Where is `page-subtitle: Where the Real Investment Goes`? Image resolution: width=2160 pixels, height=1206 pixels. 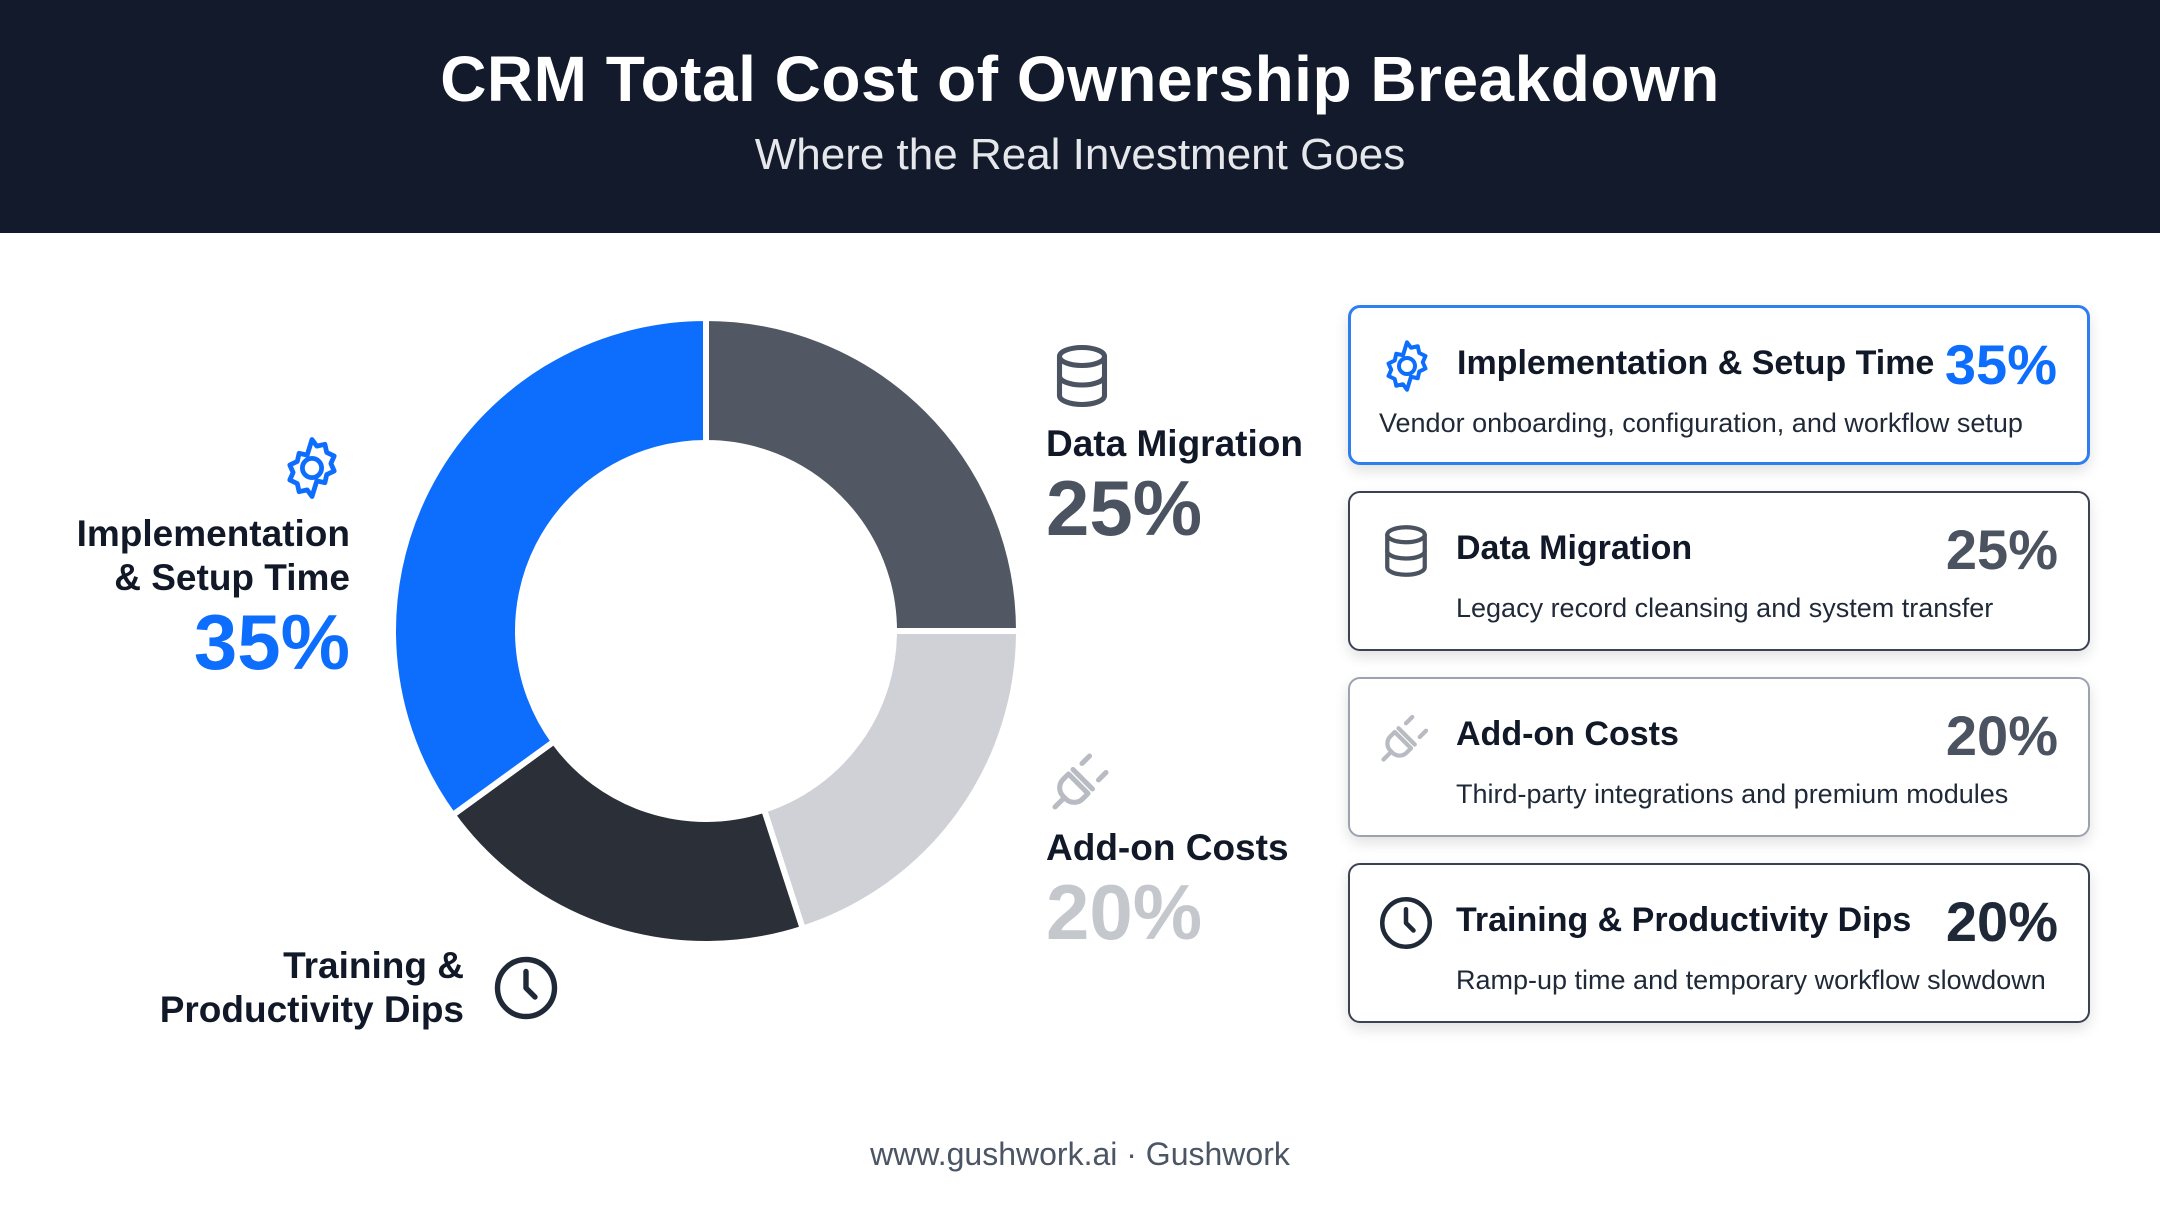 page-subtitle: Where the Real Investment Goes is located at coordinates (1080, 154).